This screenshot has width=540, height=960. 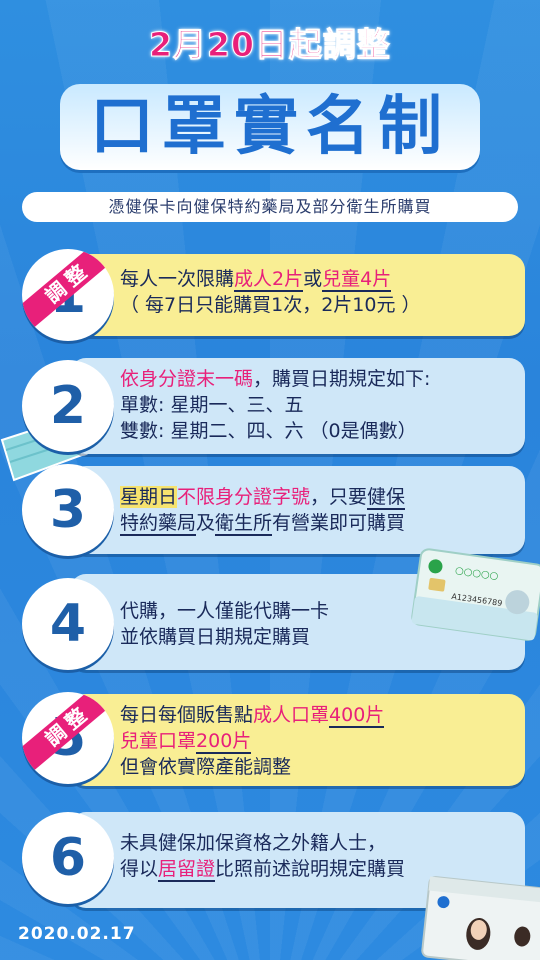 I want to click on item-1-text: 每人一次限購成人2片或兒童4片 （ 每7日只能購買1次，2片10元 ）, so click(x=270, y=292).